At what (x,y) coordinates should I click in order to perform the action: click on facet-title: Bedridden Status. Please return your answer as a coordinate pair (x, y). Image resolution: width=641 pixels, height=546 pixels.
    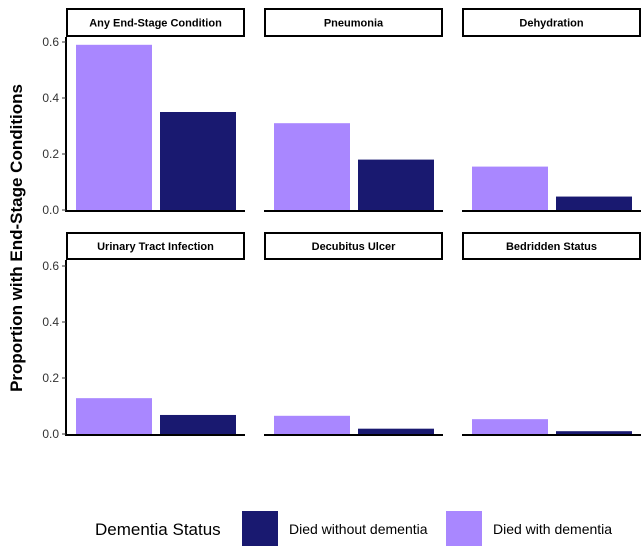
    Looking at the image, I should click on (551, 247).